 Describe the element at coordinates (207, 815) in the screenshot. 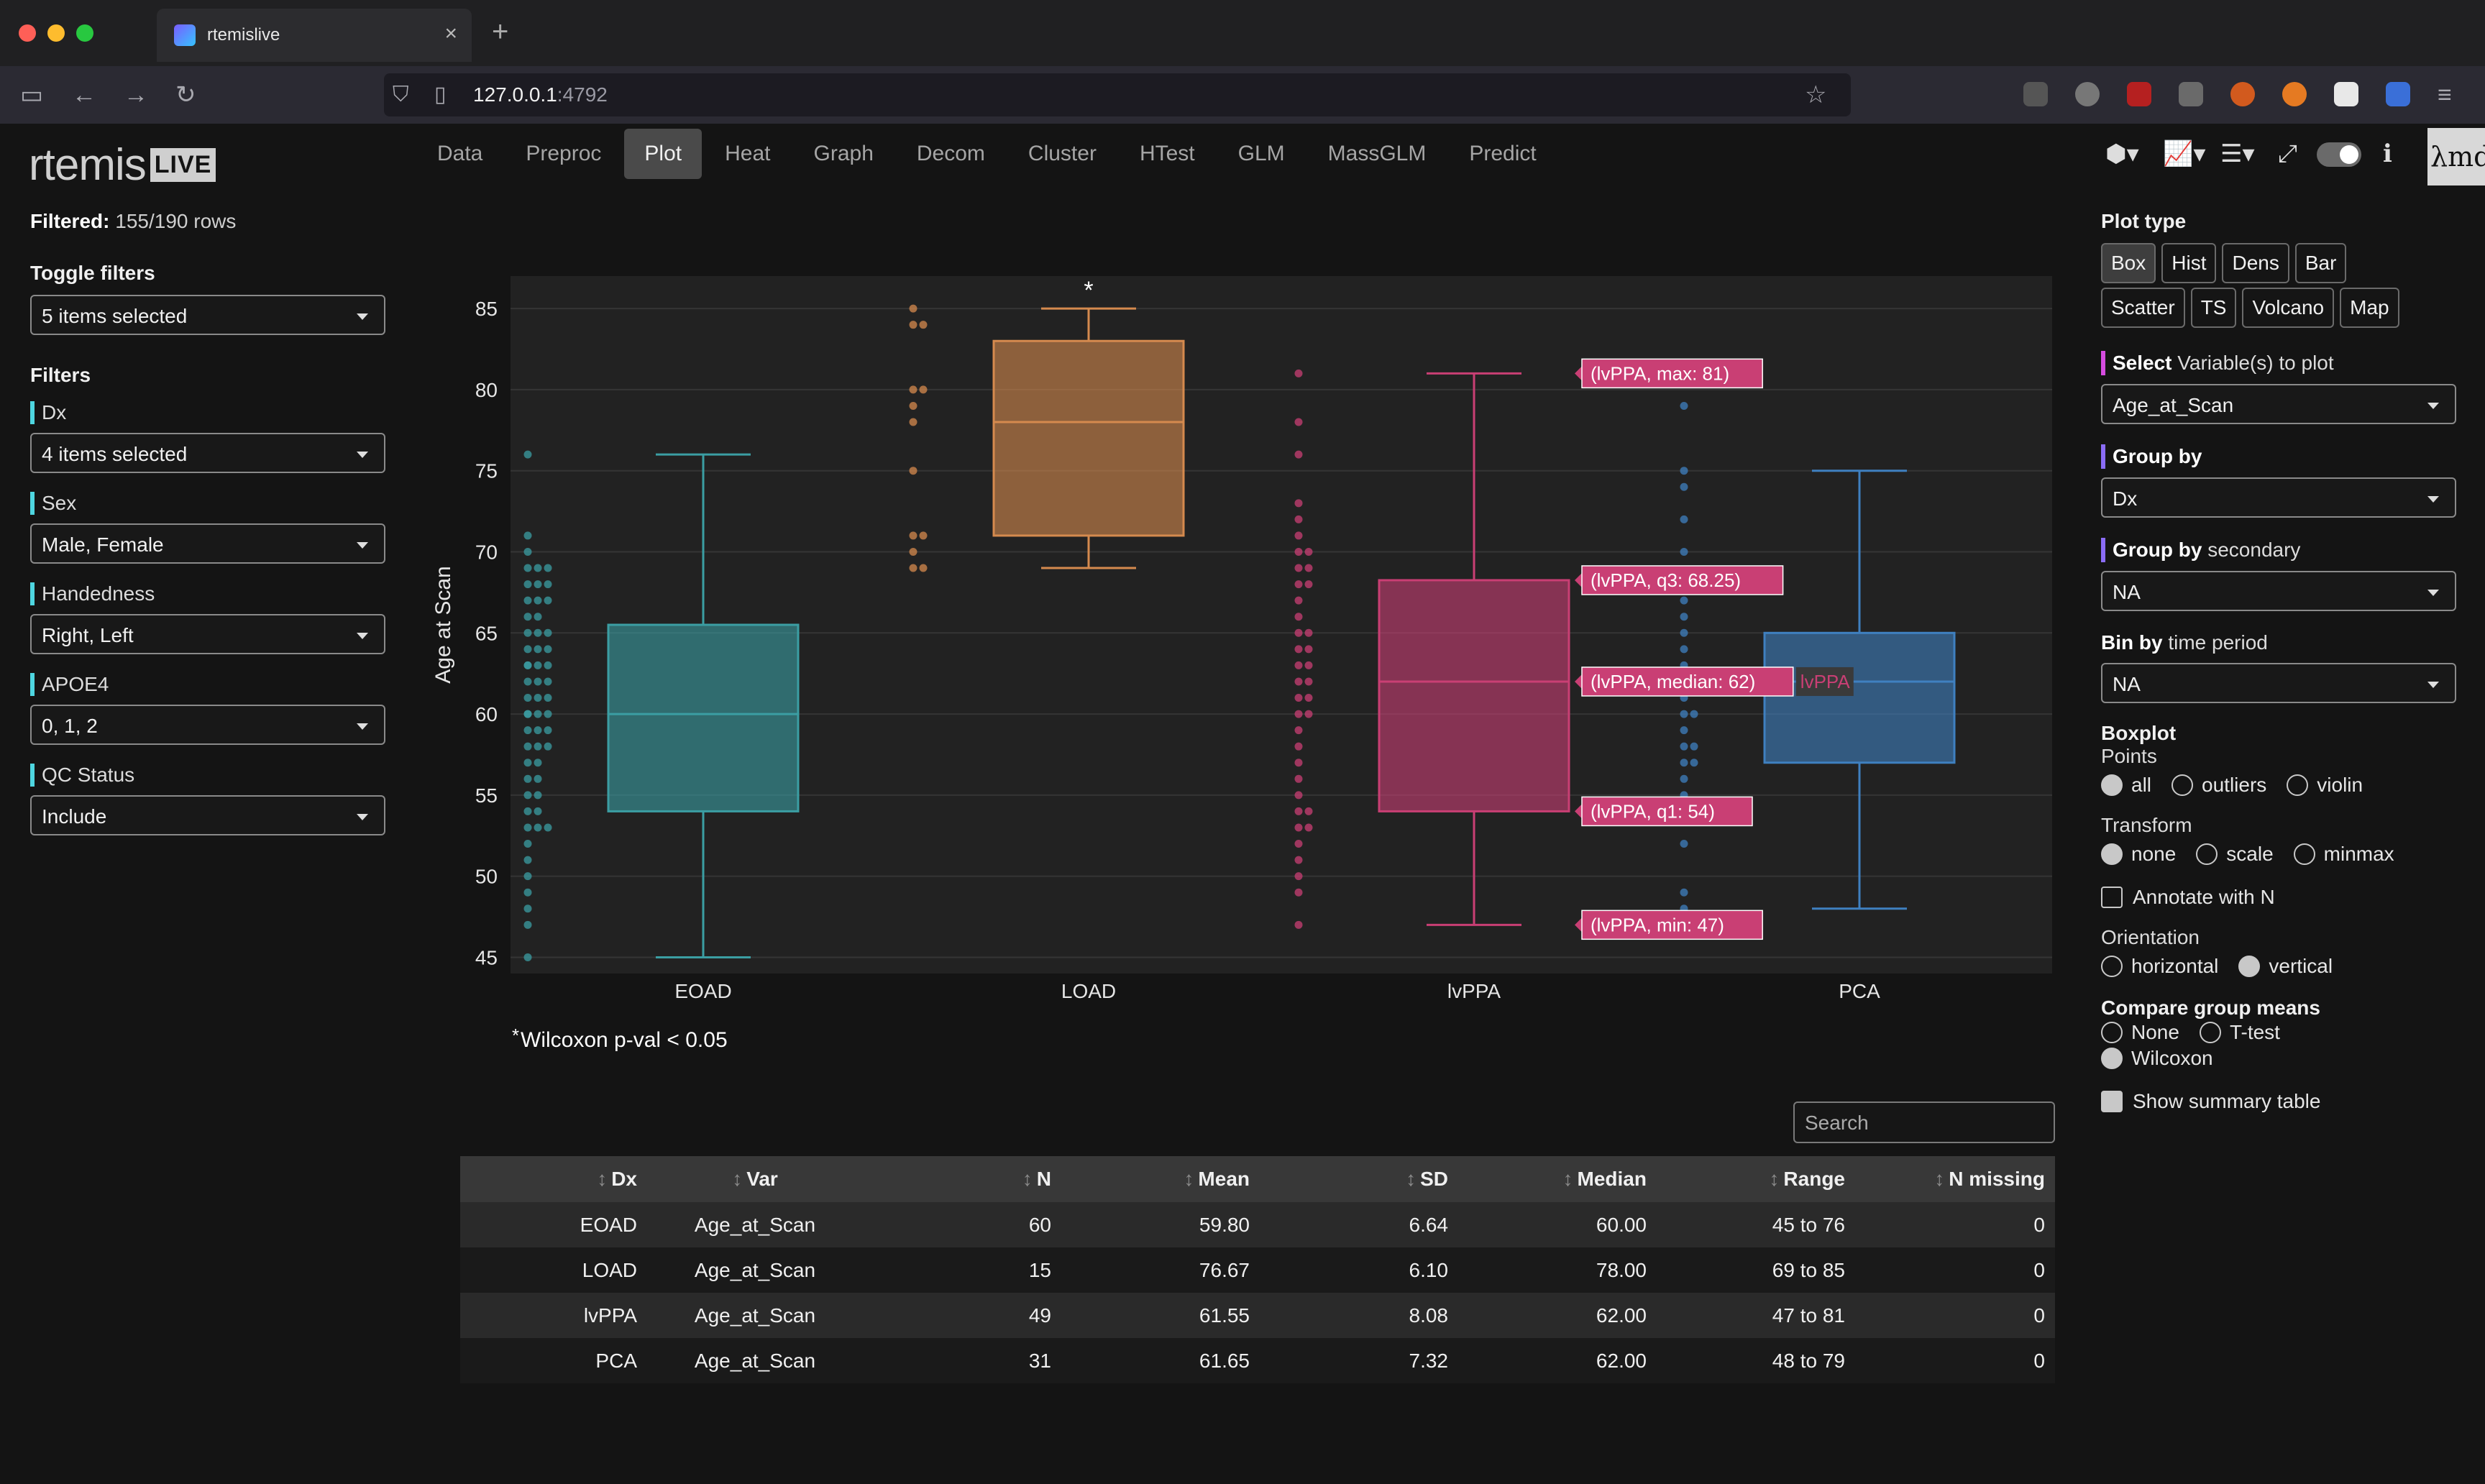

I see `filter-qc-status-select: Include` at that location.